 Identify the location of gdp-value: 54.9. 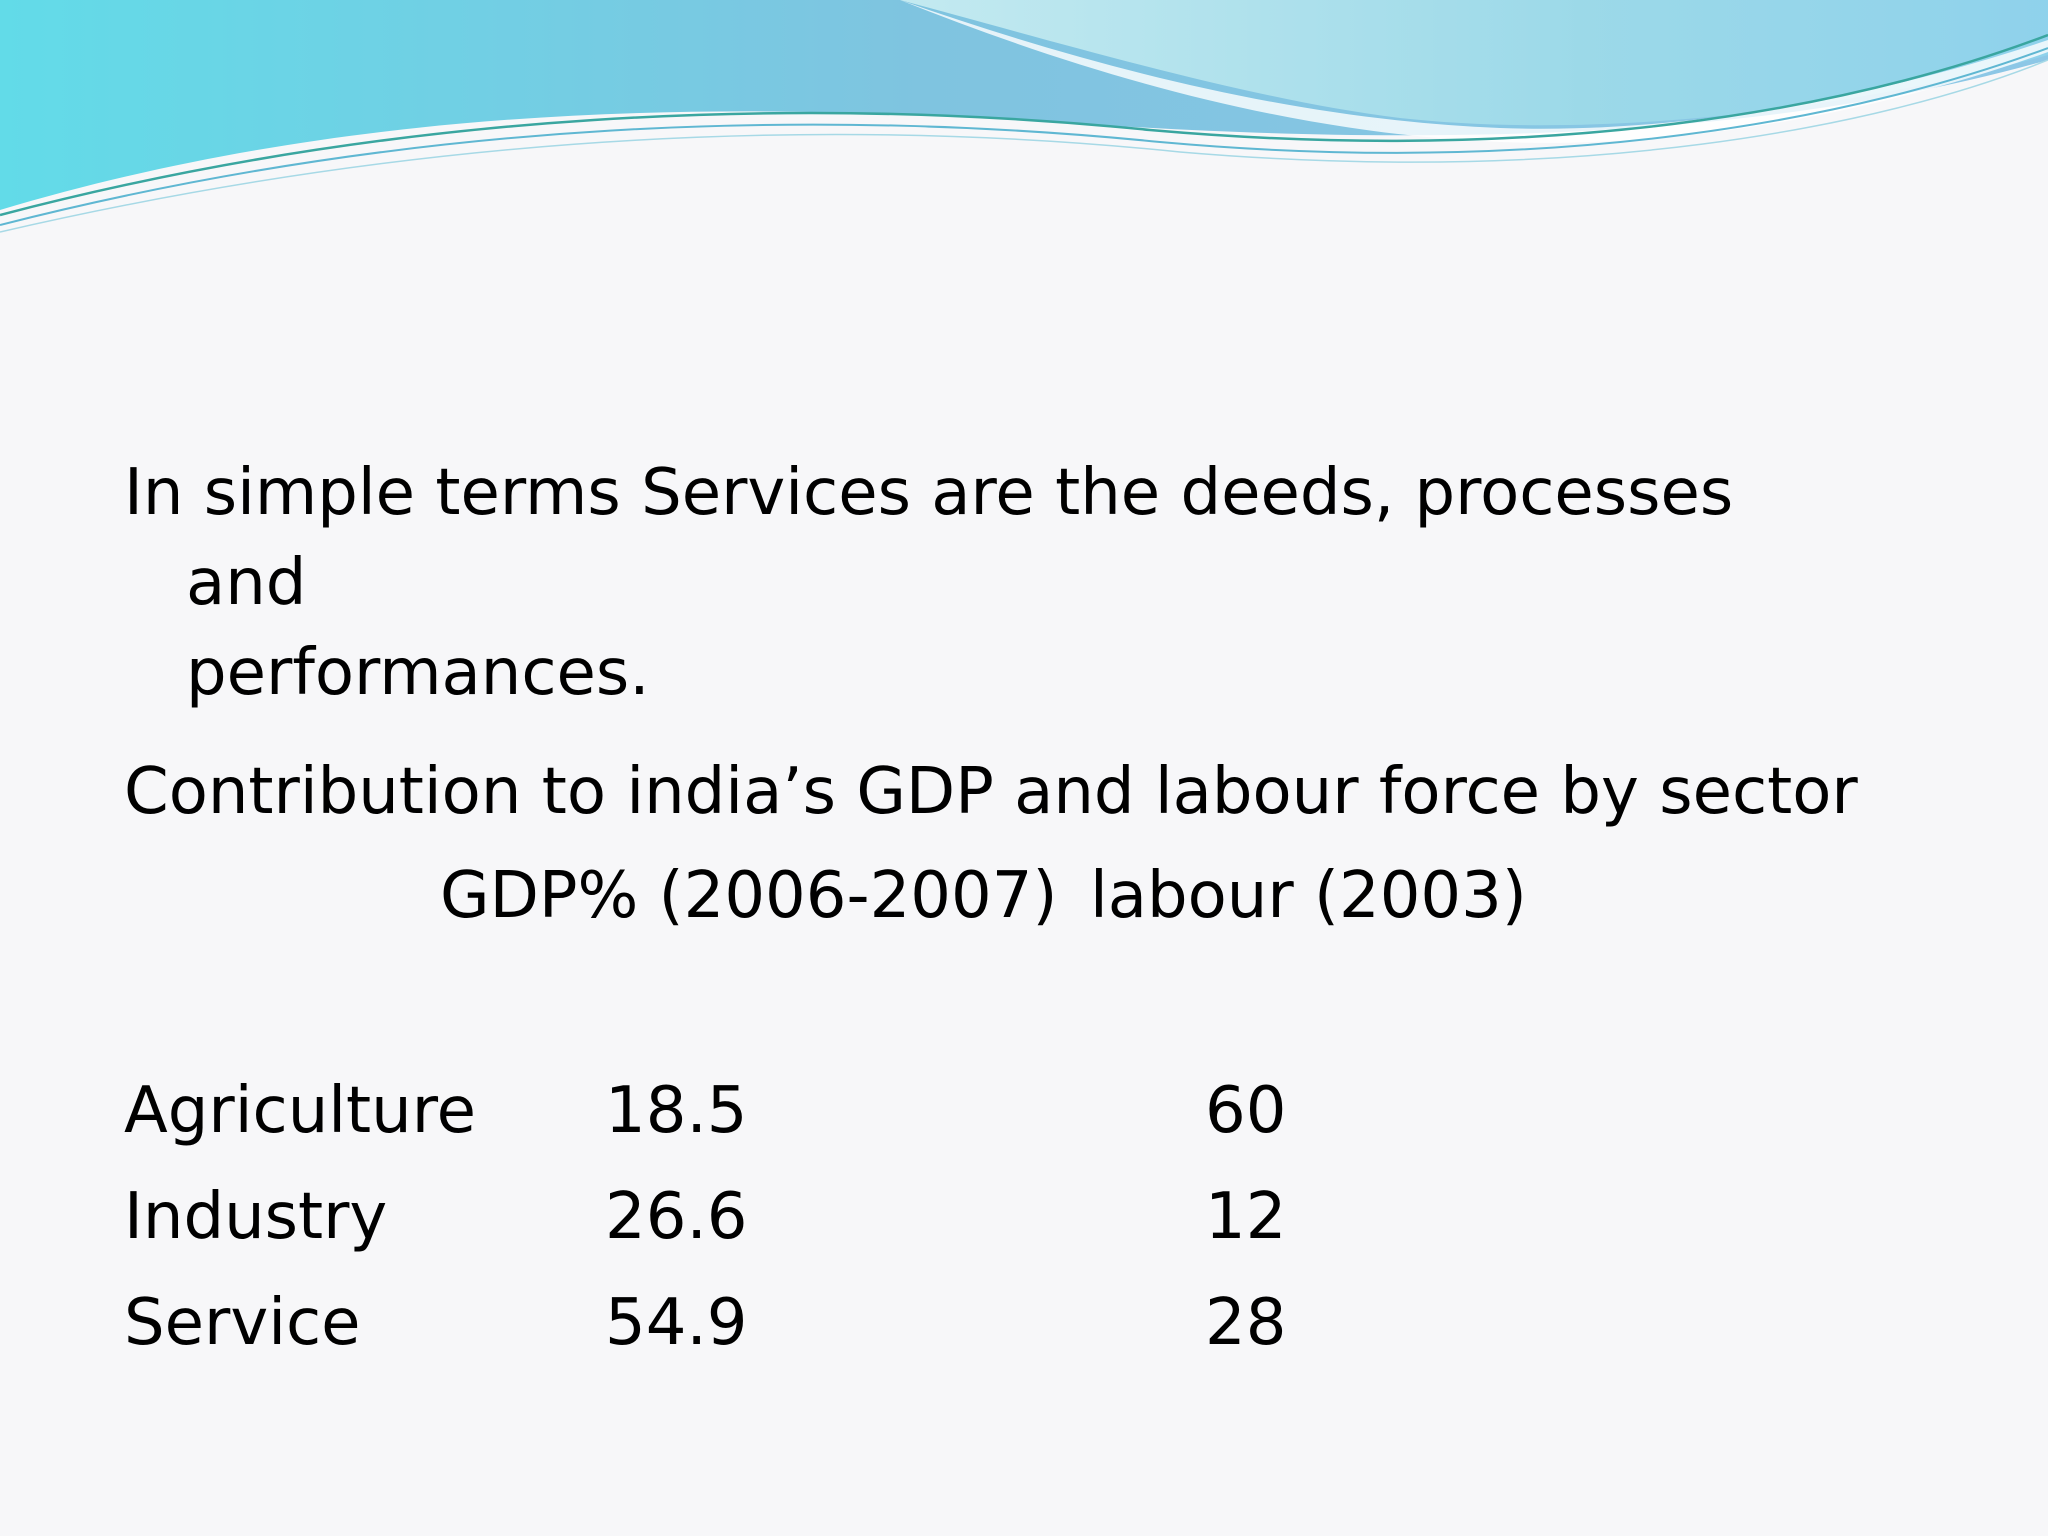
(676, 1323).